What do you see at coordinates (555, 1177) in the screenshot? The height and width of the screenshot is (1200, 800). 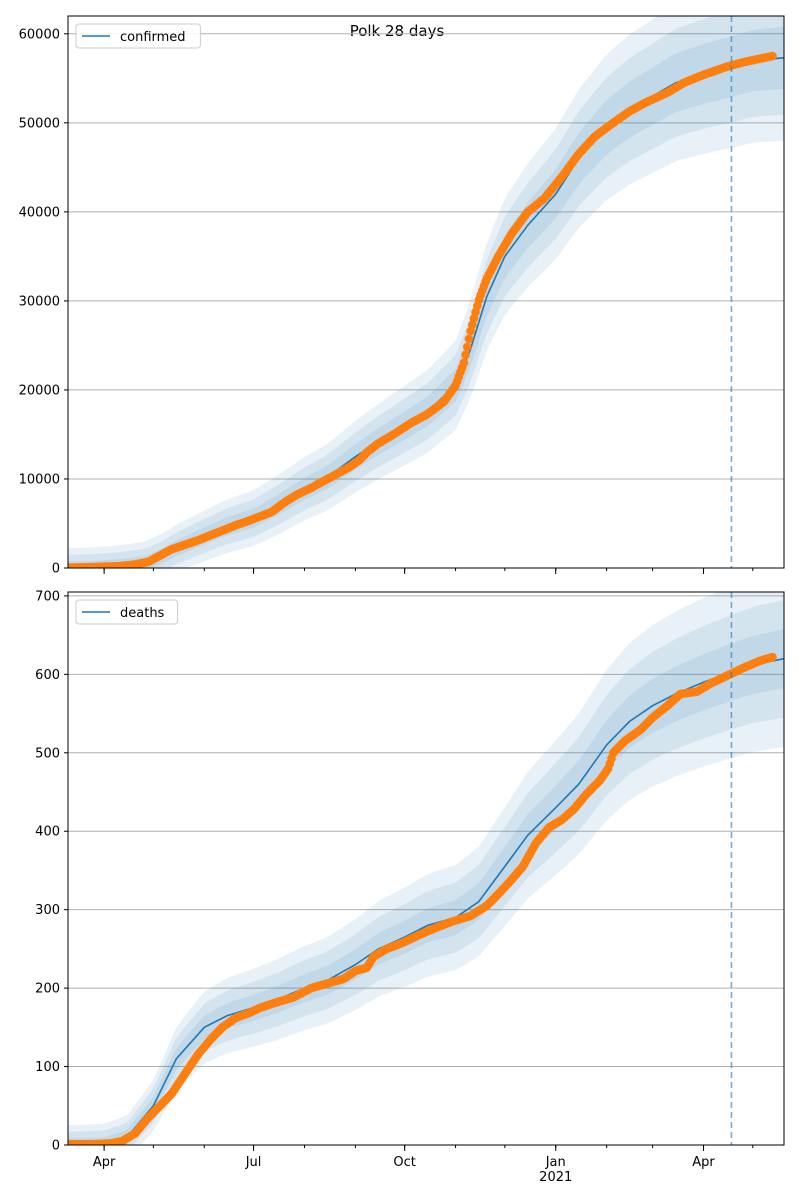 I see `x-year-label: 2021` at bounding box center [555, 1177].